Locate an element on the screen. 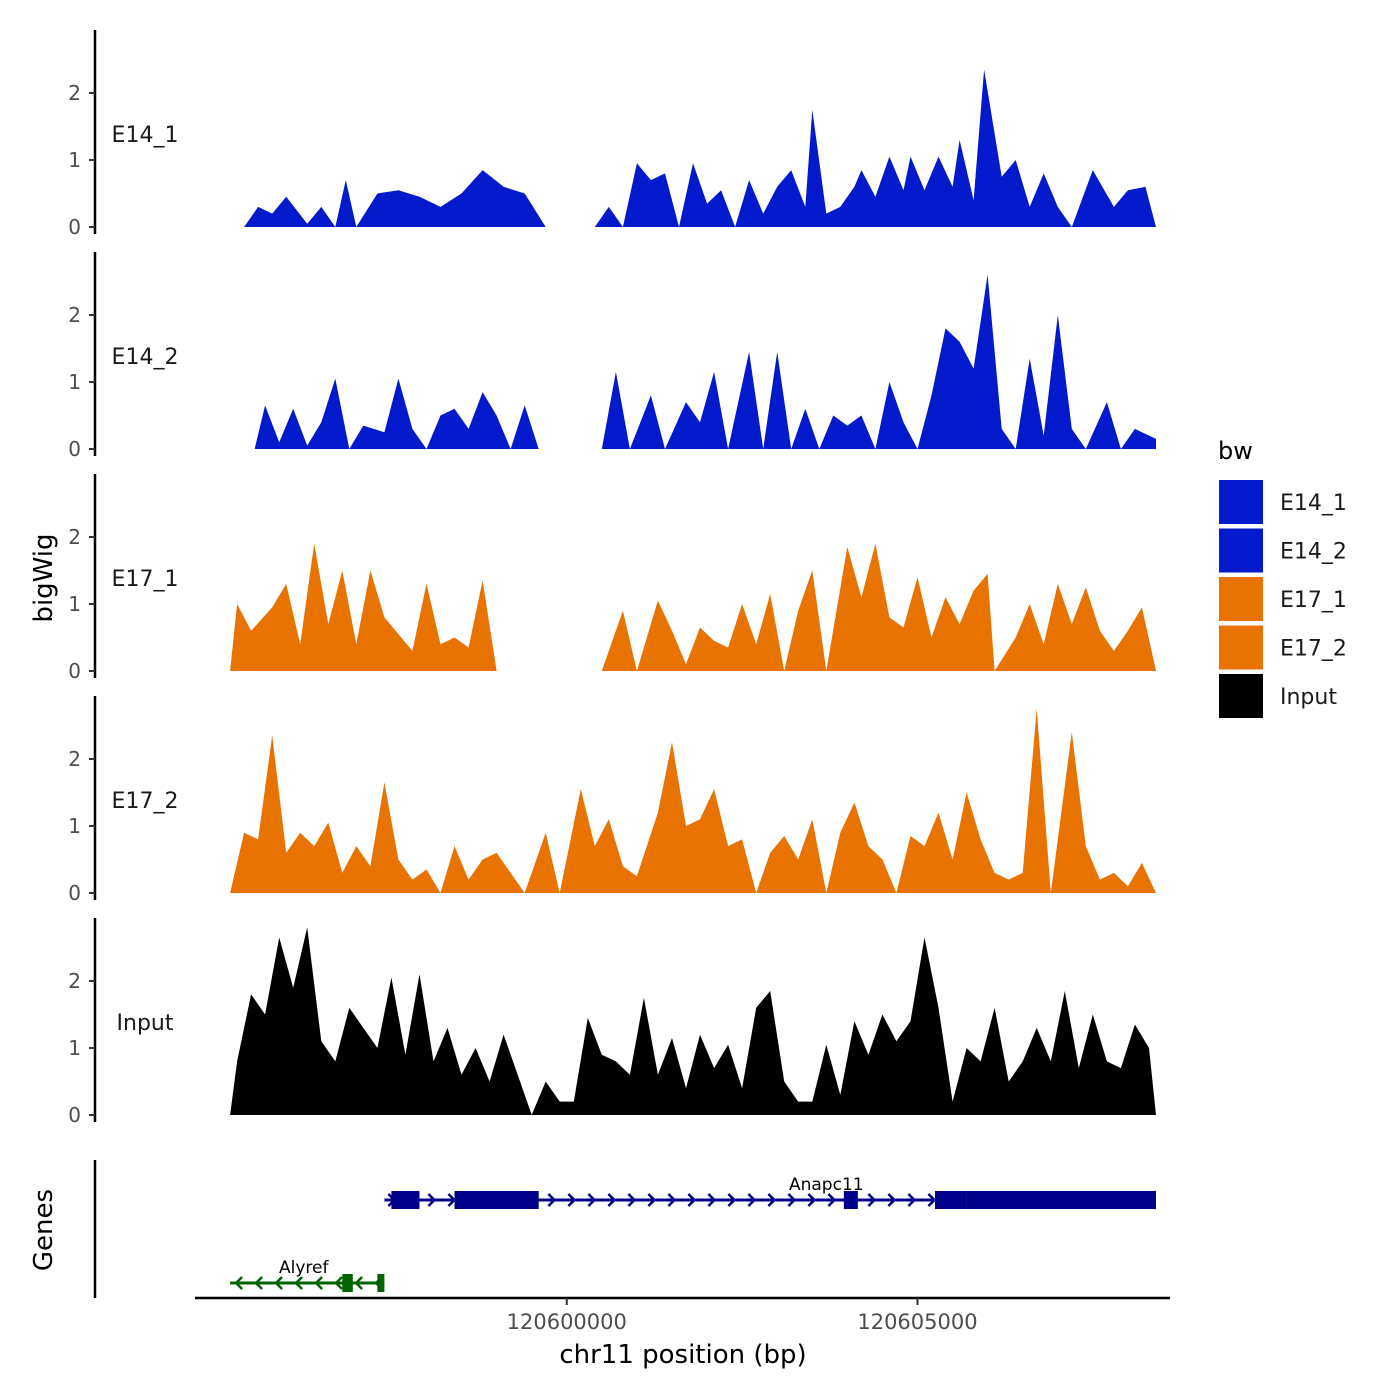  legend-label: E17_2 is located at coordinates (1313, 649).